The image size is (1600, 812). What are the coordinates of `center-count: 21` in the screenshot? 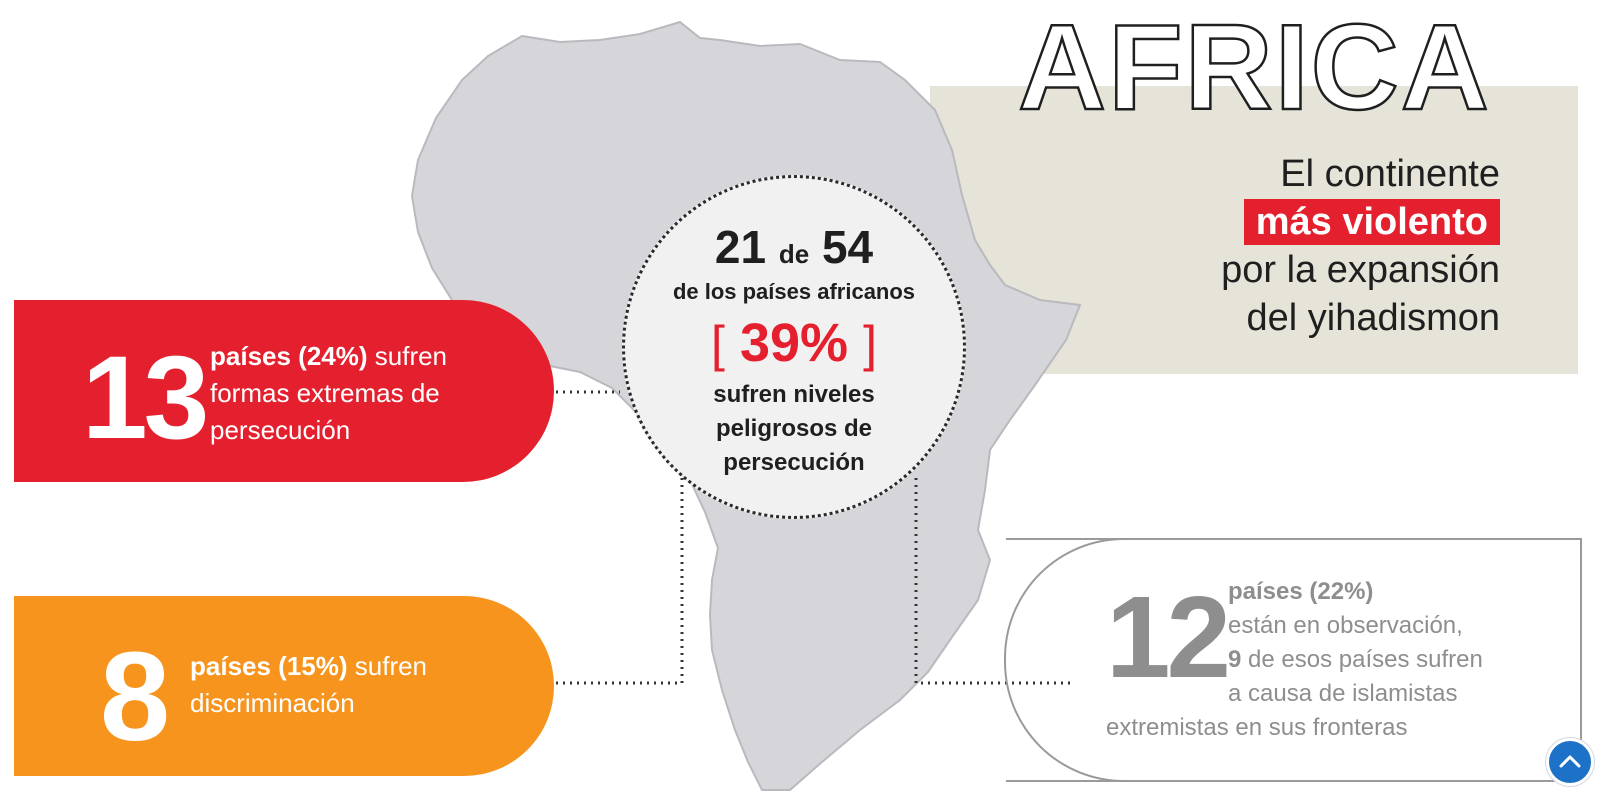 It's located at (740, 247).